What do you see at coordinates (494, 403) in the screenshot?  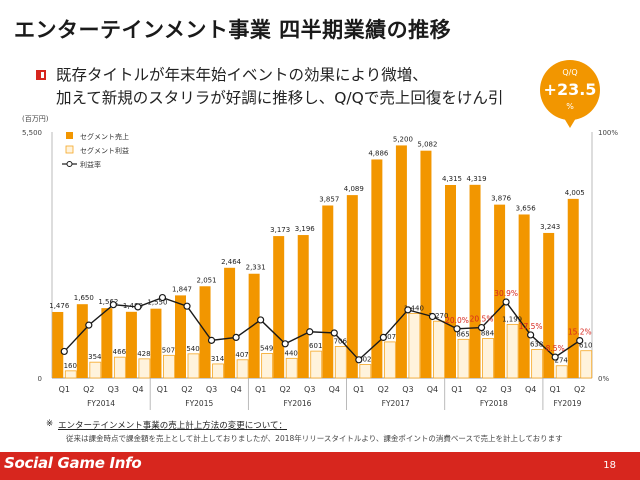 I see `fiscal-year-label: FY2018` at bounding box center [494, 403].